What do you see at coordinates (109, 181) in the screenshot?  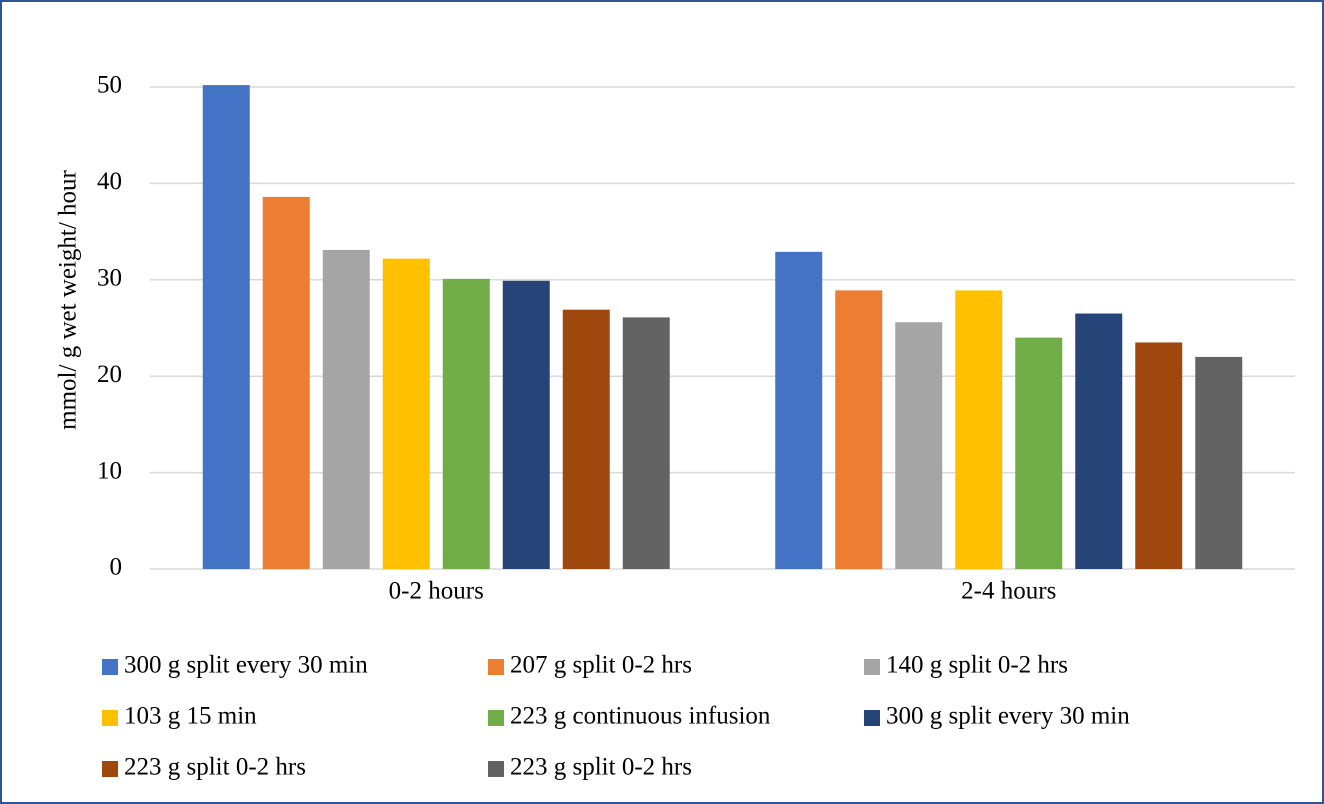 I see `y-tick-label: 40` at bounding box center [109, 181].